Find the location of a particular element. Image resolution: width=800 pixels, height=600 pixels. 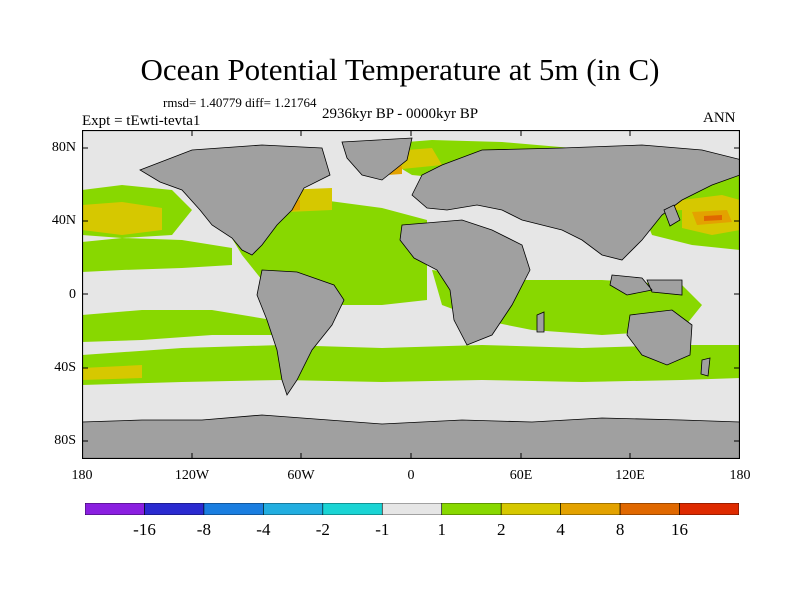

colorbar-label: -8 is located at coordinates (203, 529).